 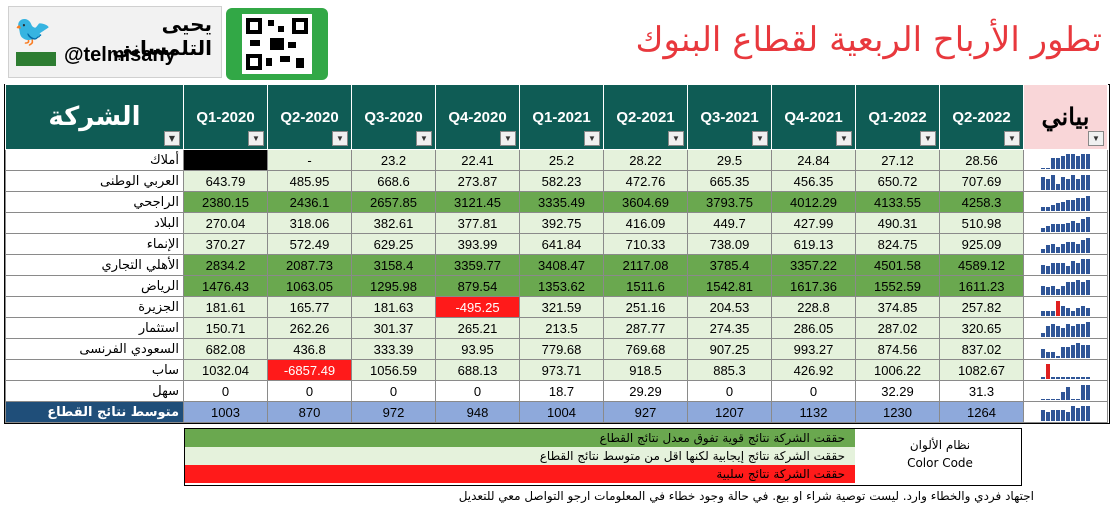 What do you see at coordinates (561, 117) in the screenshot?
I see `quarter-header: Q1-2021 ▼` at bounding box center [561, 117].